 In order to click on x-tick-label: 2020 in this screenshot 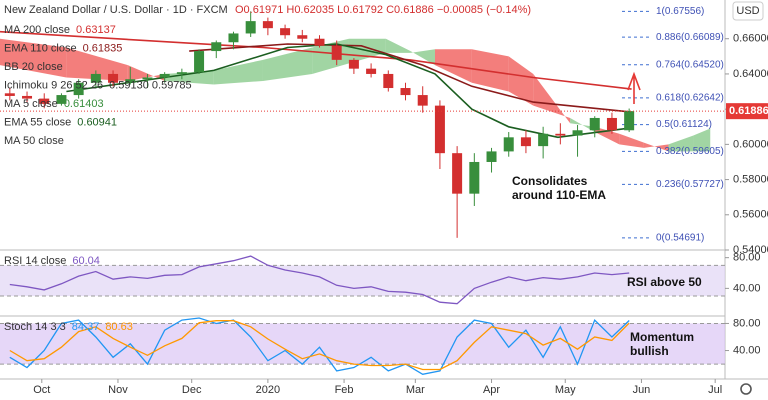, I will do `click(268, 390)`.